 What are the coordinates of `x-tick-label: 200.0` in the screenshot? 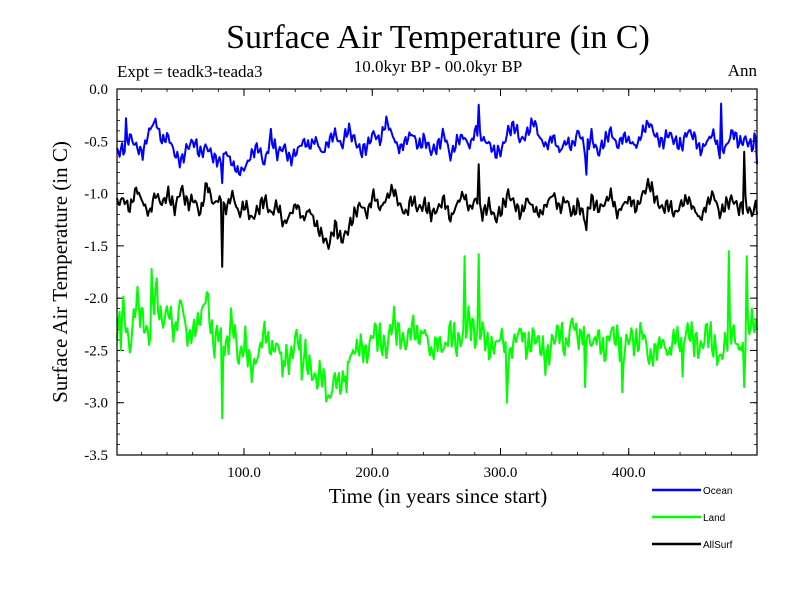 It's located at (372, 473).